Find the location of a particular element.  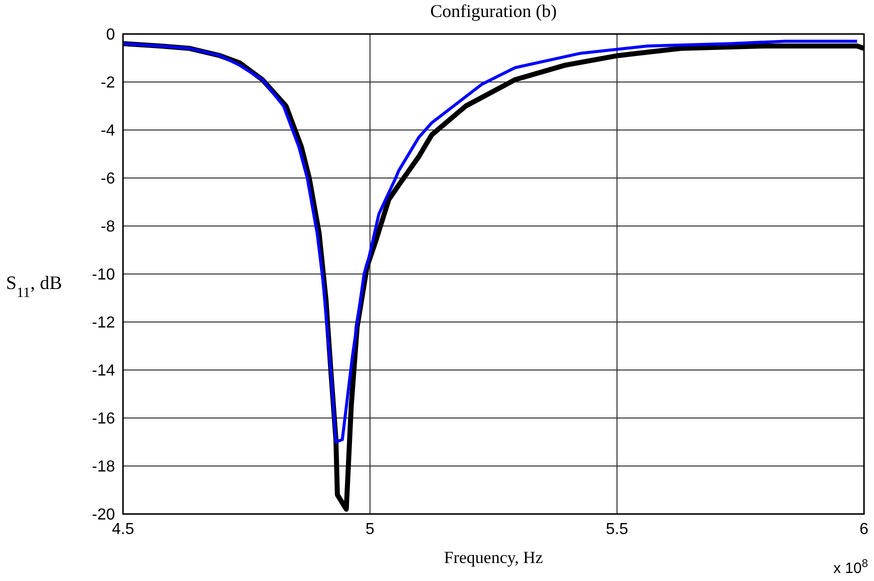

chart-title: Configuration (b) is located at coordinates (493, 11).